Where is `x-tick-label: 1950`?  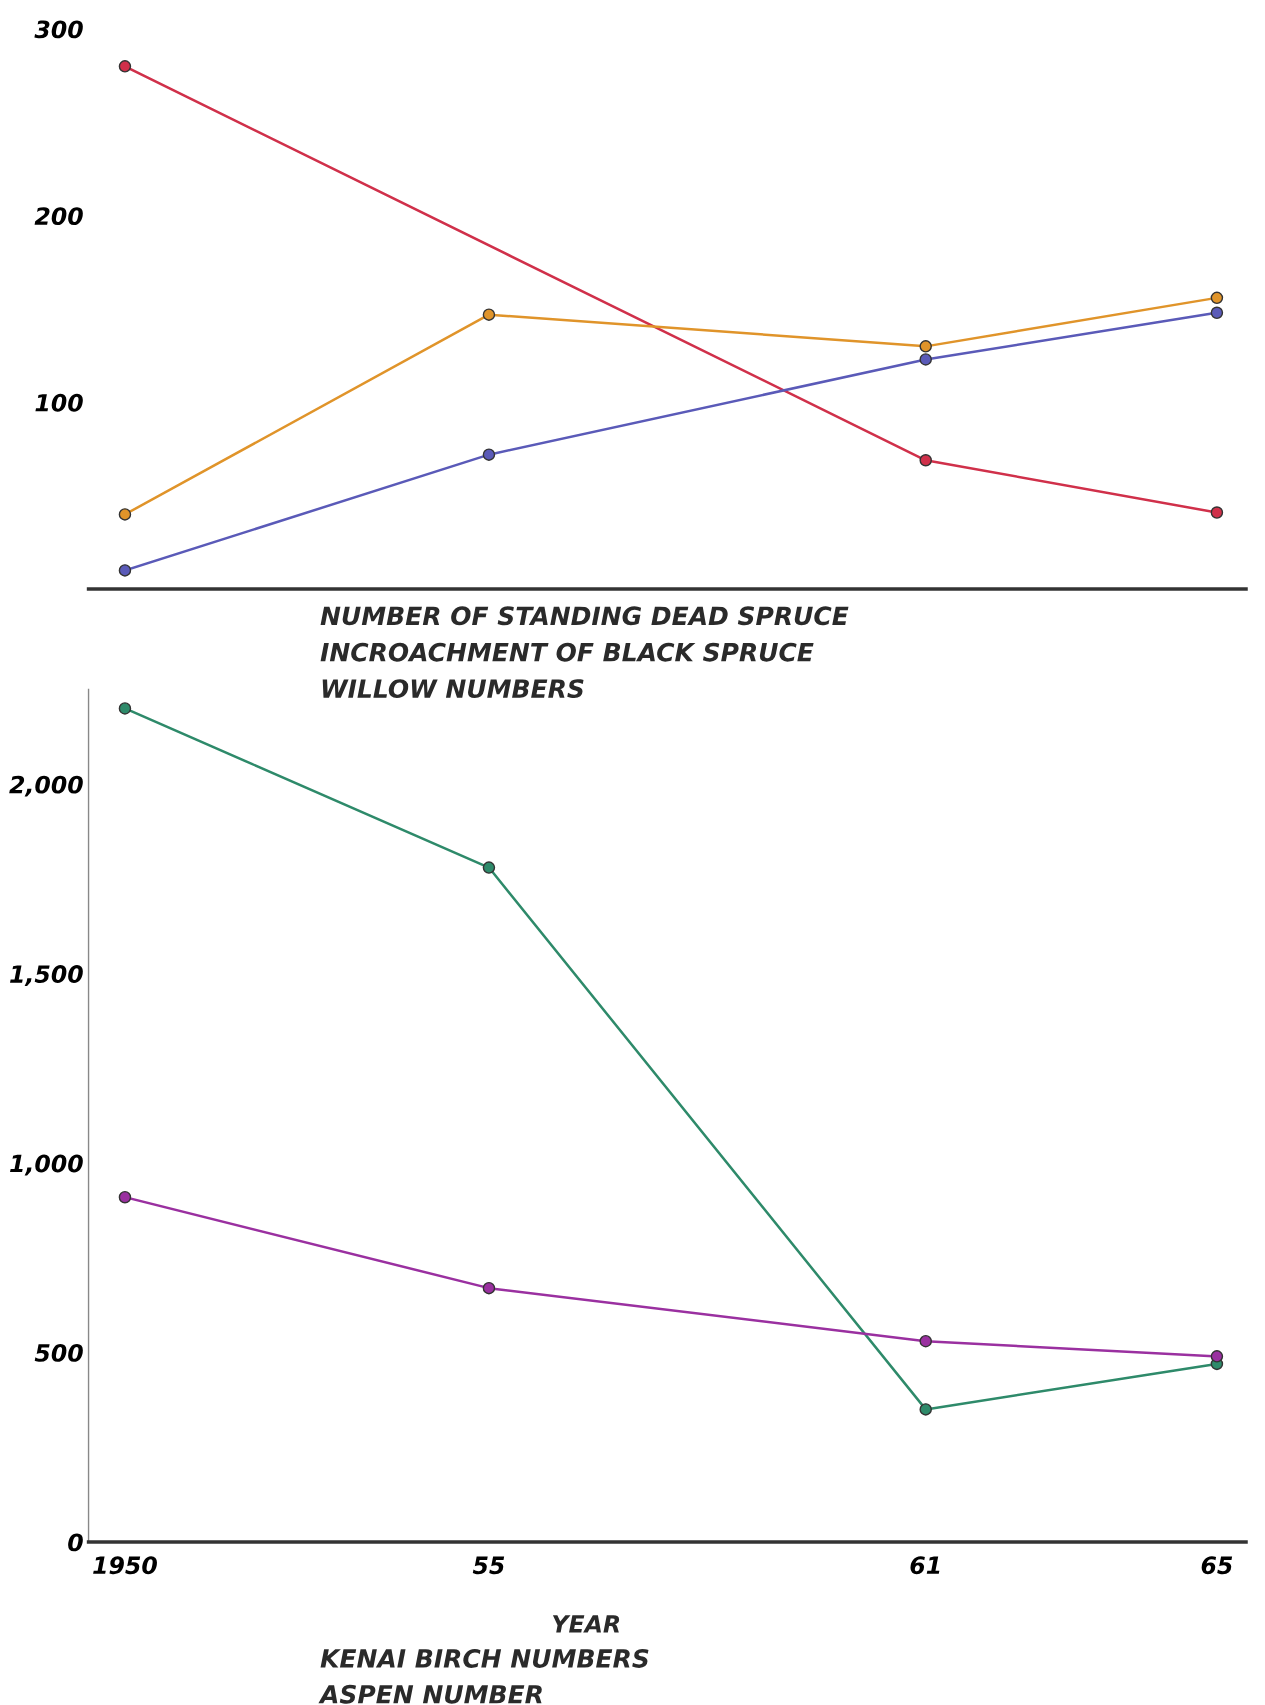 x-tick-label: 1950 is located at coordinates (125, 1565).